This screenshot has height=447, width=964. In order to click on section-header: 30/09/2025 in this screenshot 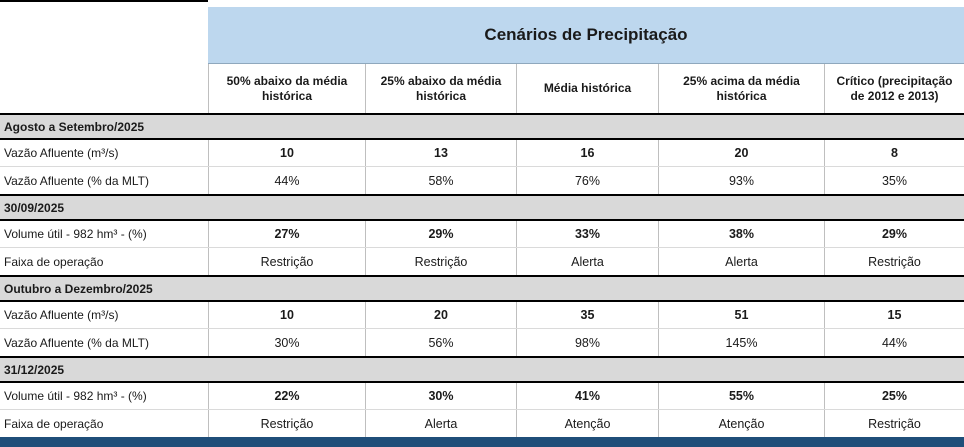, I will do `click(34, 207)`.